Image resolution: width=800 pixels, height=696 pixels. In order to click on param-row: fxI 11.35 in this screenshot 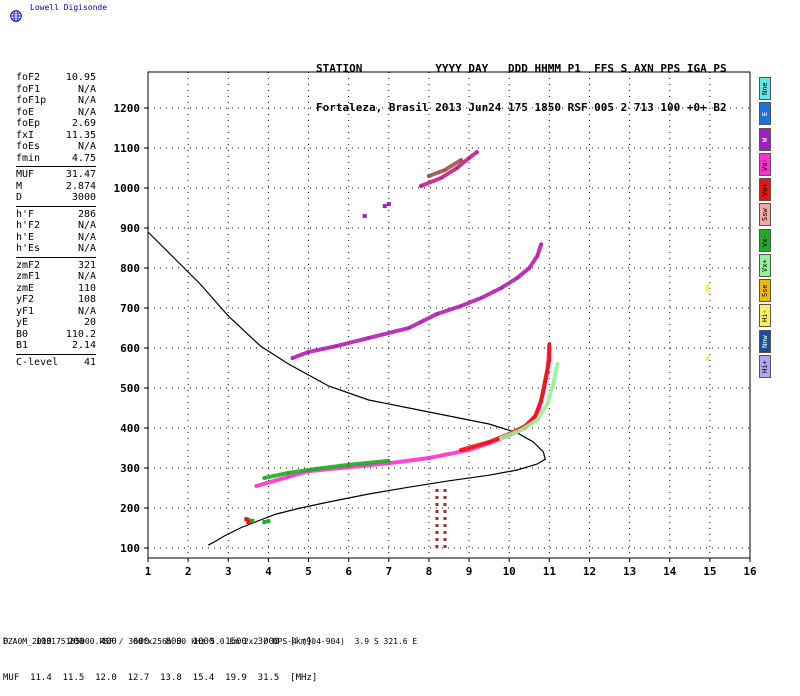, I will do `click(56, 136)`.